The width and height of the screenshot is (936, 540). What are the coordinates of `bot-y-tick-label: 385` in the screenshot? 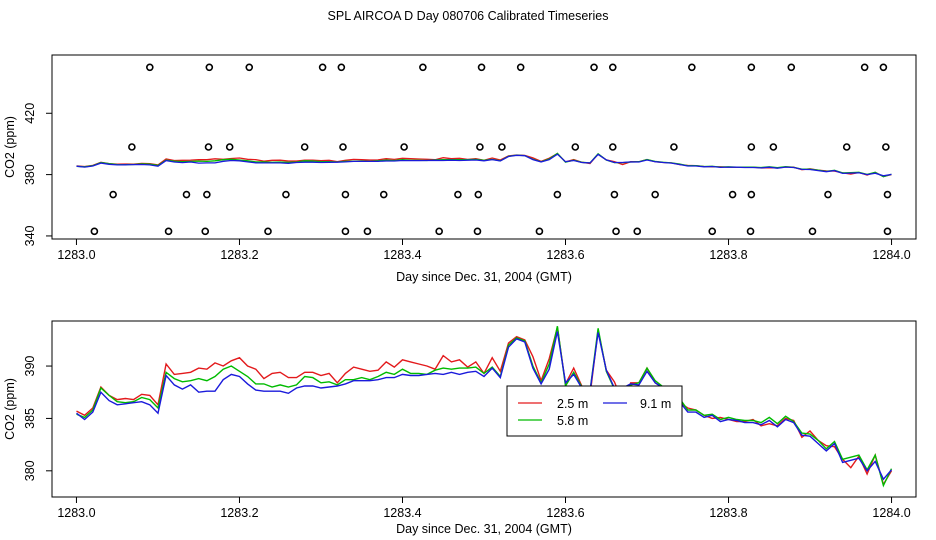 It's located at (30, 418).